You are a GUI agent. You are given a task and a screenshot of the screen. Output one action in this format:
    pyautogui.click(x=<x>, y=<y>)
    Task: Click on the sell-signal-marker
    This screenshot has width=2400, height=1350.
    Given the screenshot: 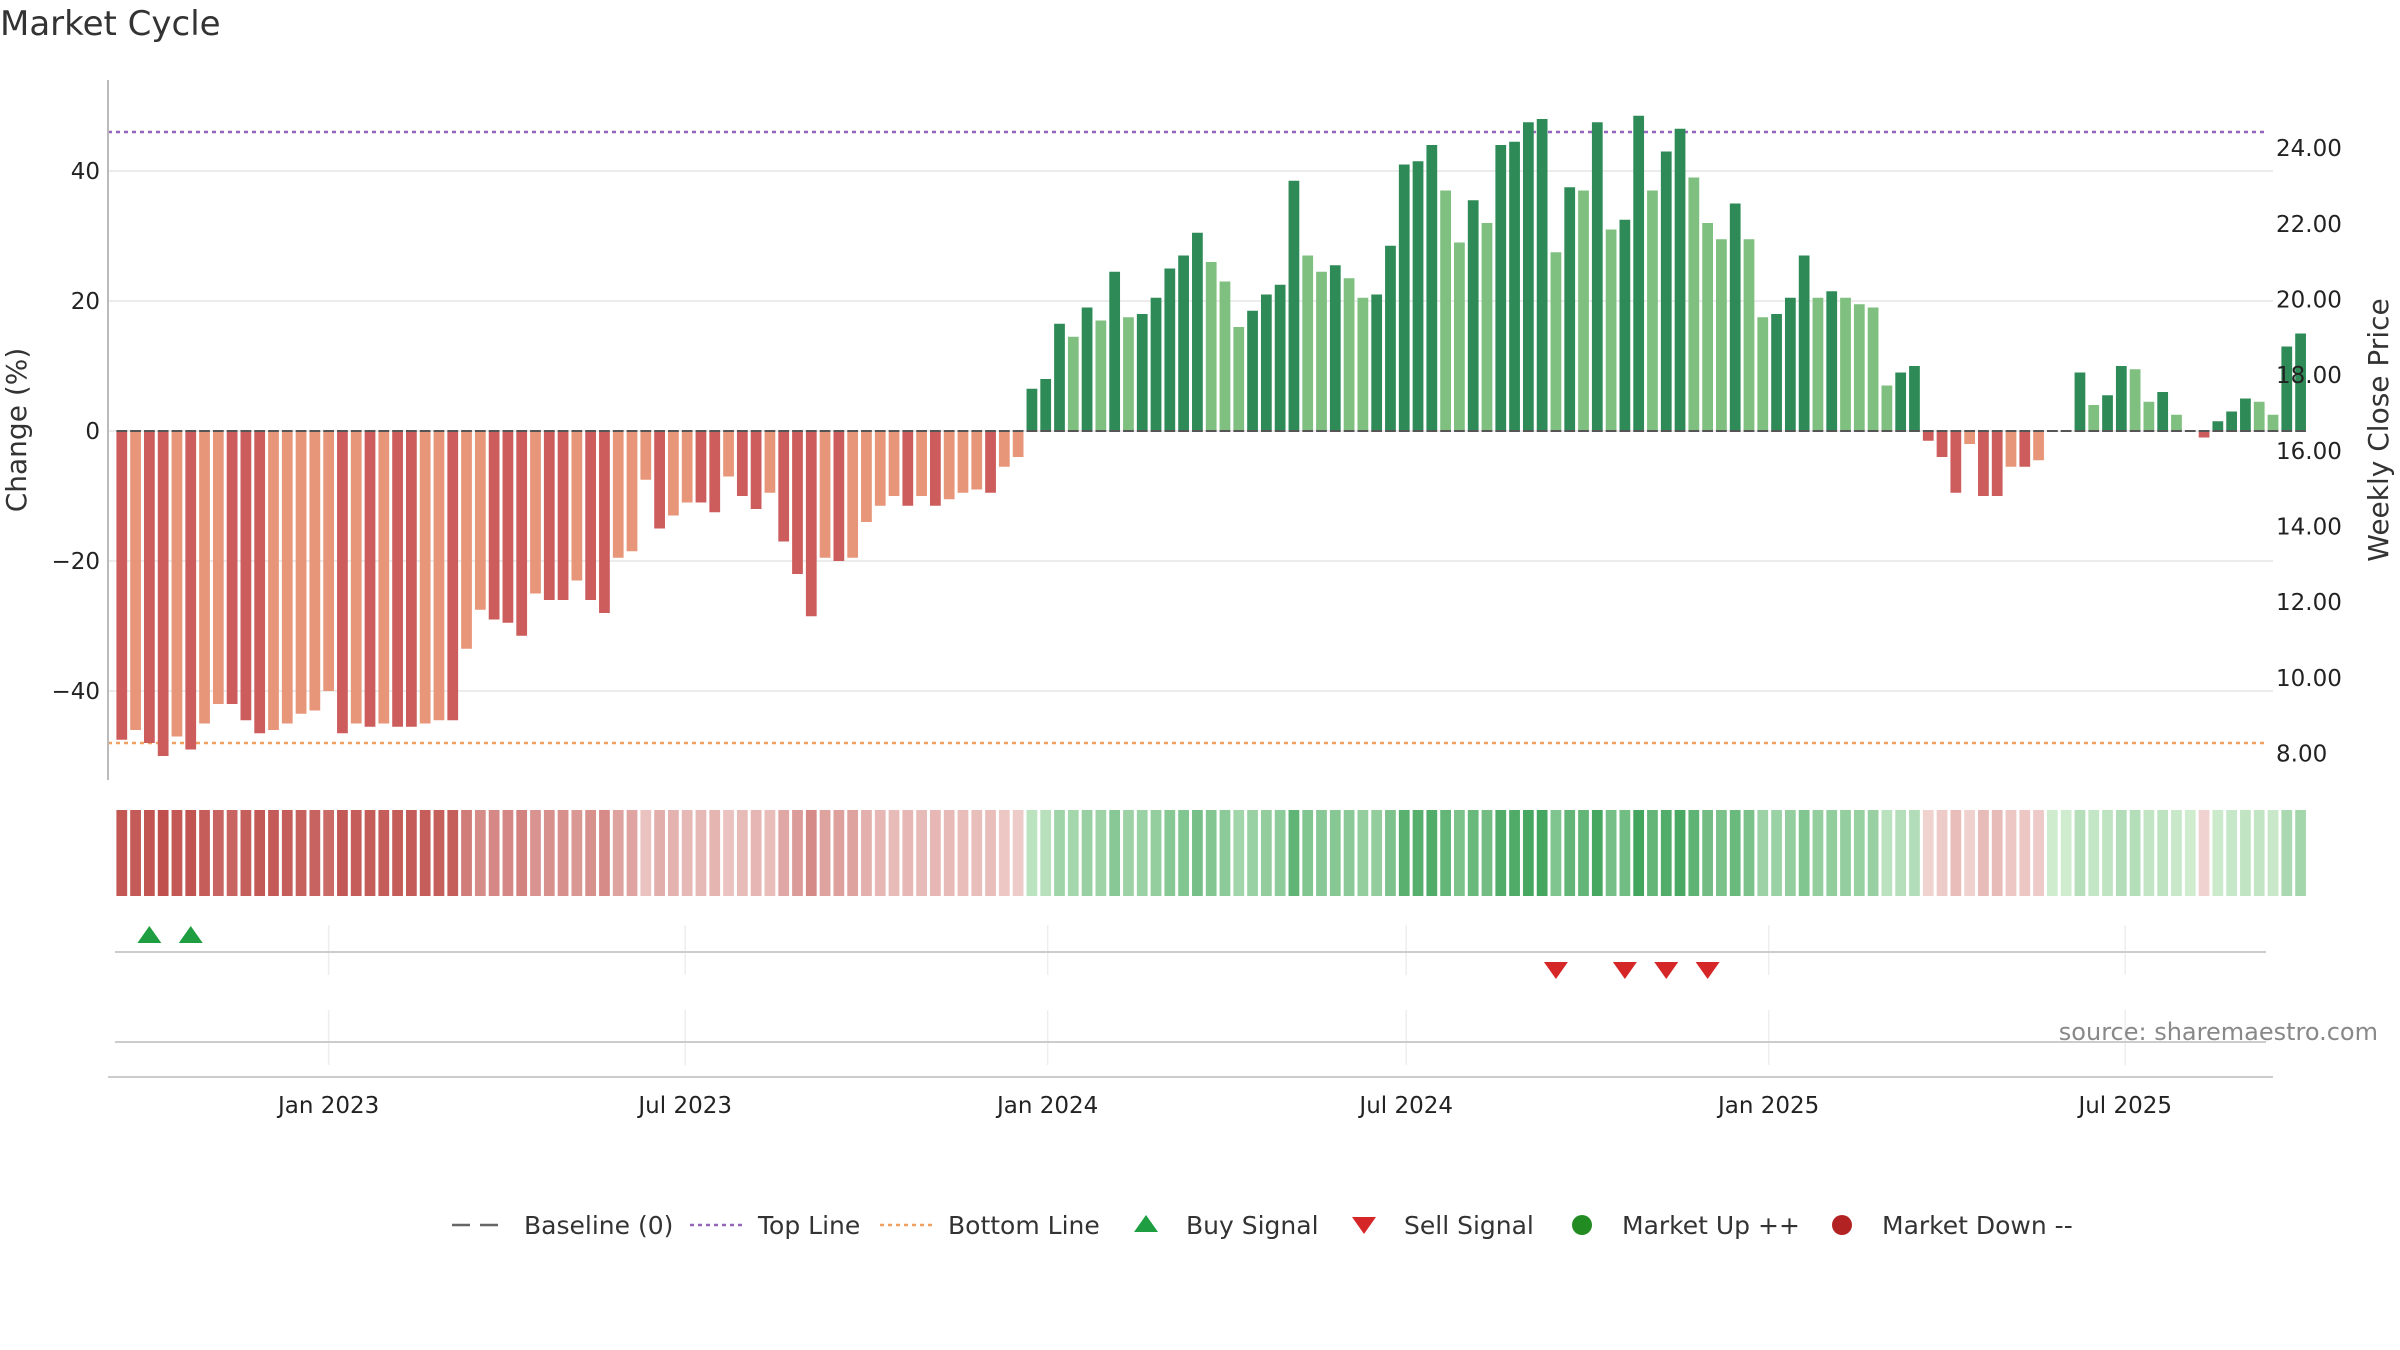 What is the action you would take?
    pyautogui.click(x=1624, y=970)
    